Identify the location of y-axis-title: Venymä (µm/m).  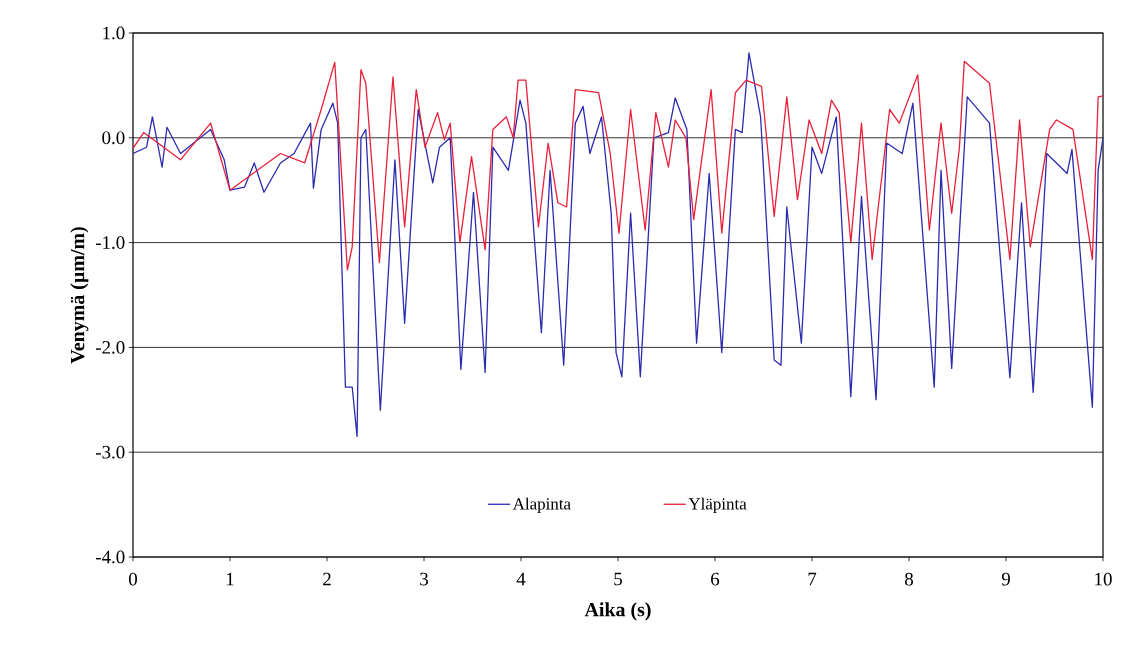
(79, 295).